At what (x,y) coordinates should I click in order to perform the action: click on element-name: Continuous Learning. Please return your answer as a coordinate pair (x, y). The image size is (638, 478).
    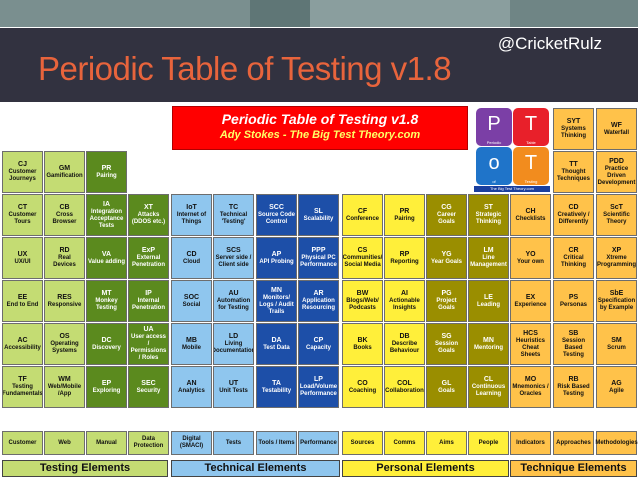
    Looking at the image, I should click on (488, 390).